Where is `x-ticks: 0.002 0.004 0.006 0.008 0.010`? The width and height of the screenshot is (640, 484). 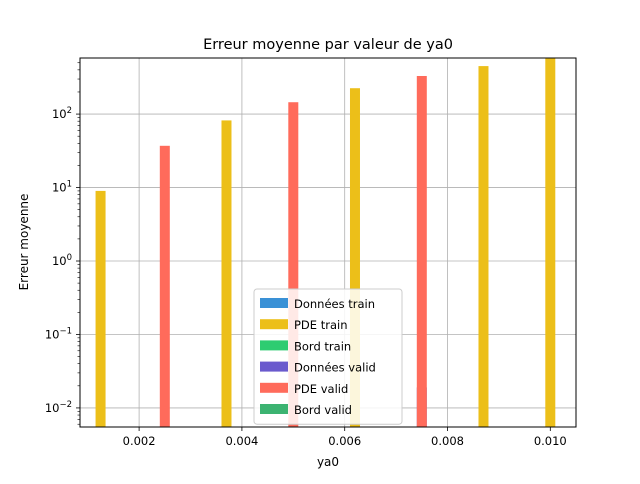 x-ticks: 0.002 0.004 0.006 0.008 0.010 is located at coordinates (345, 437).